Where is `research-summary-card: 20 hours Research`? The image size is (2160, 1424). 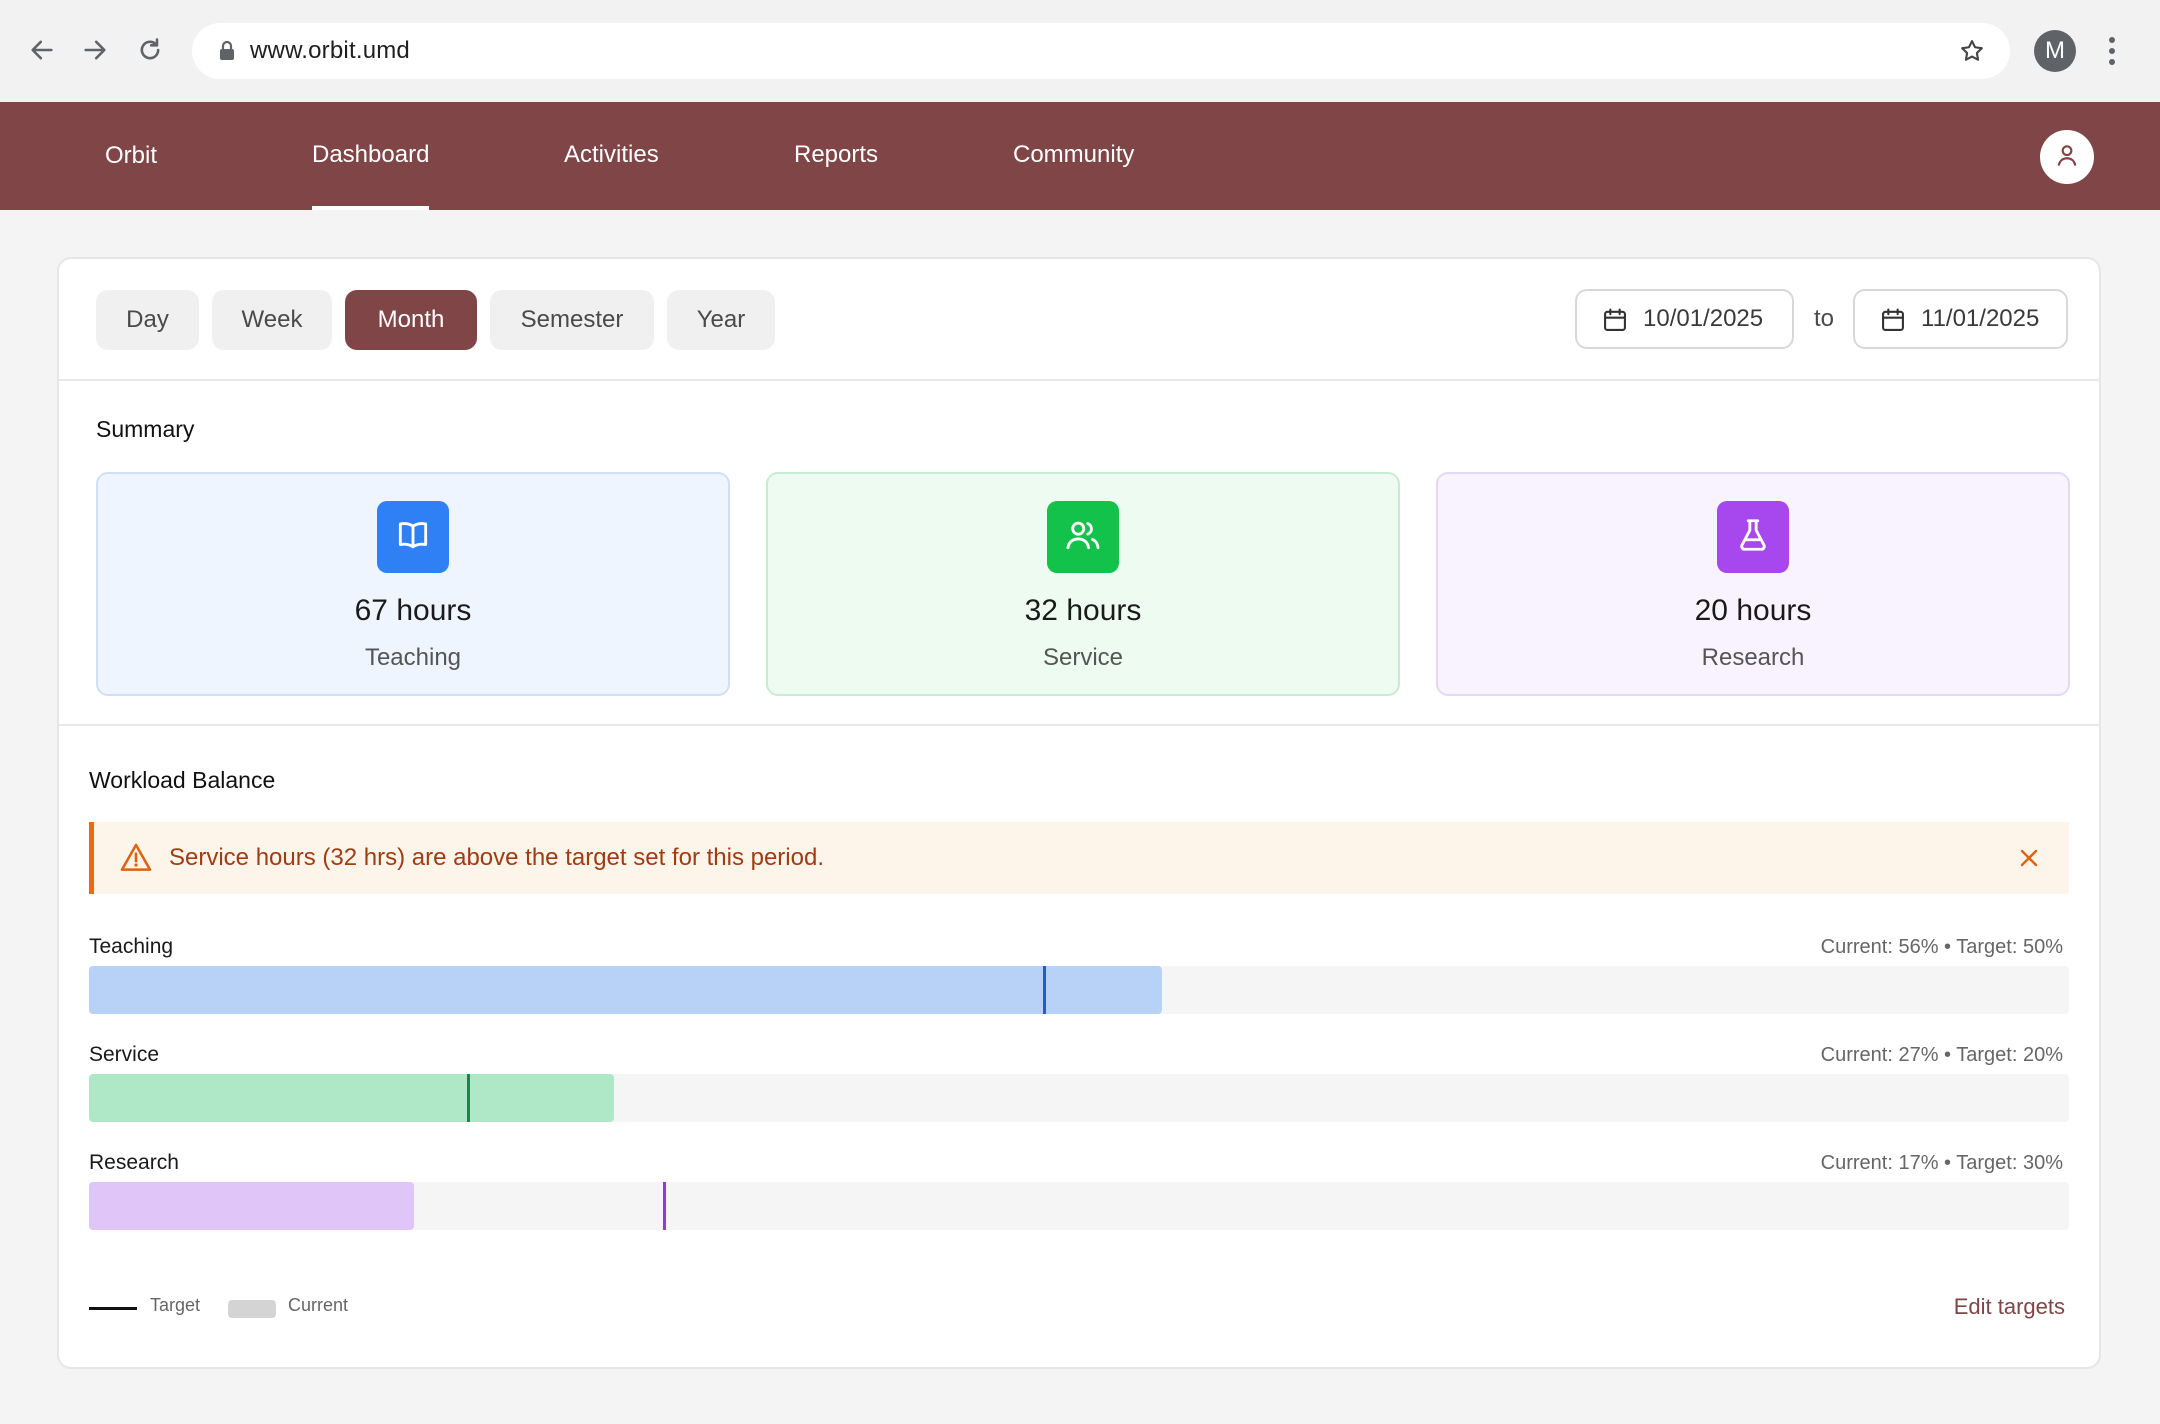 research-summary-card: 20 hours Research is located at coordinates (1753, 584).